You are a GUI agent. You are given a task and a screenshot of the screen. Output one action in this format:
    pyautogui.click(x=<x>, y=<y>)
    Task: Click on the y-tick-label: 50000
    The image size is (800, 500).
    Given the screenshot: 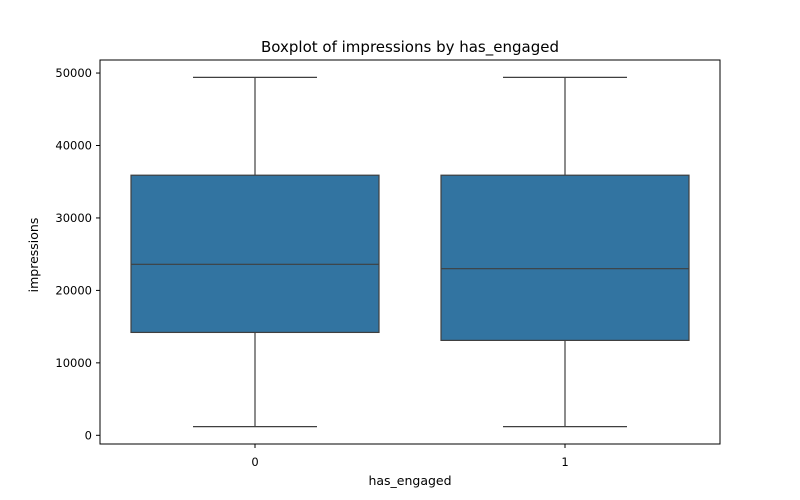 What is the action you would take?
    pyautogui.click(x=73, y=73)
    